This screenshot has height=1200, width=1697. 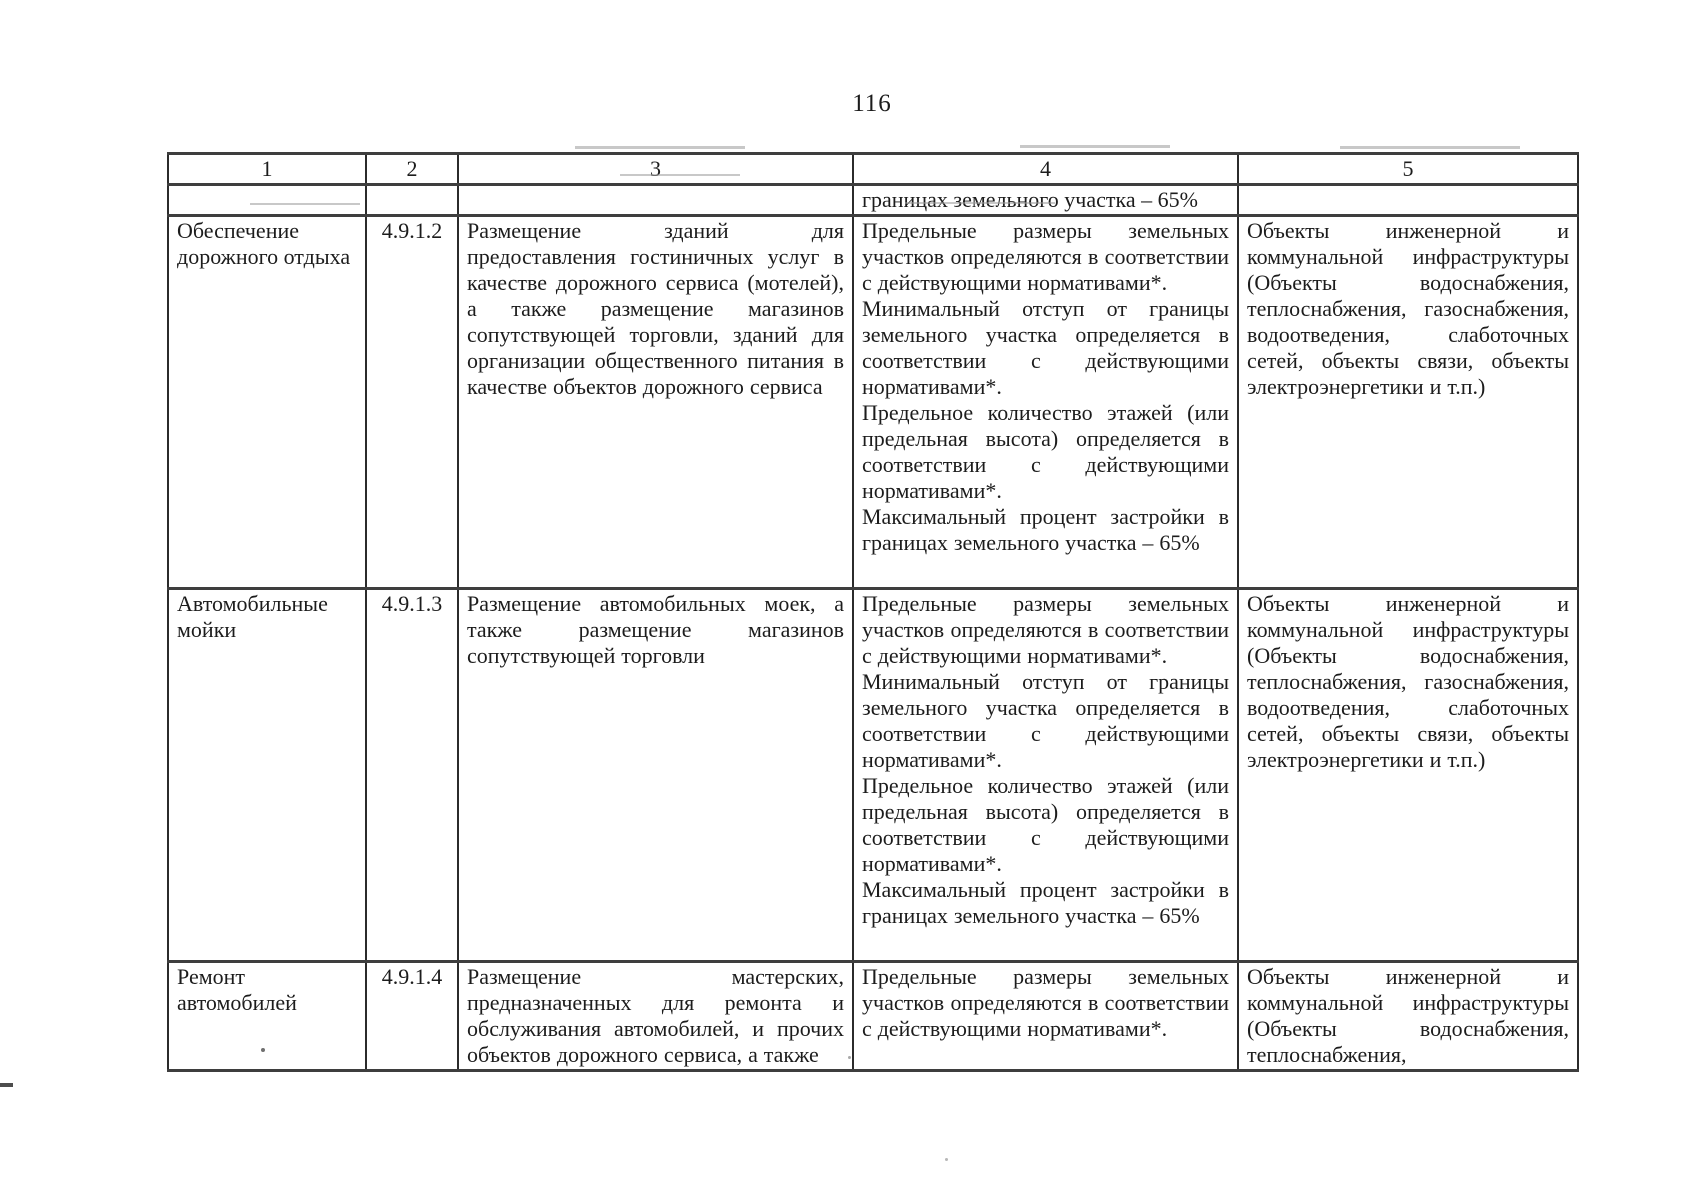 I want to click on cell-use-code: 4.9.1.2, so click(x=412, y=402).